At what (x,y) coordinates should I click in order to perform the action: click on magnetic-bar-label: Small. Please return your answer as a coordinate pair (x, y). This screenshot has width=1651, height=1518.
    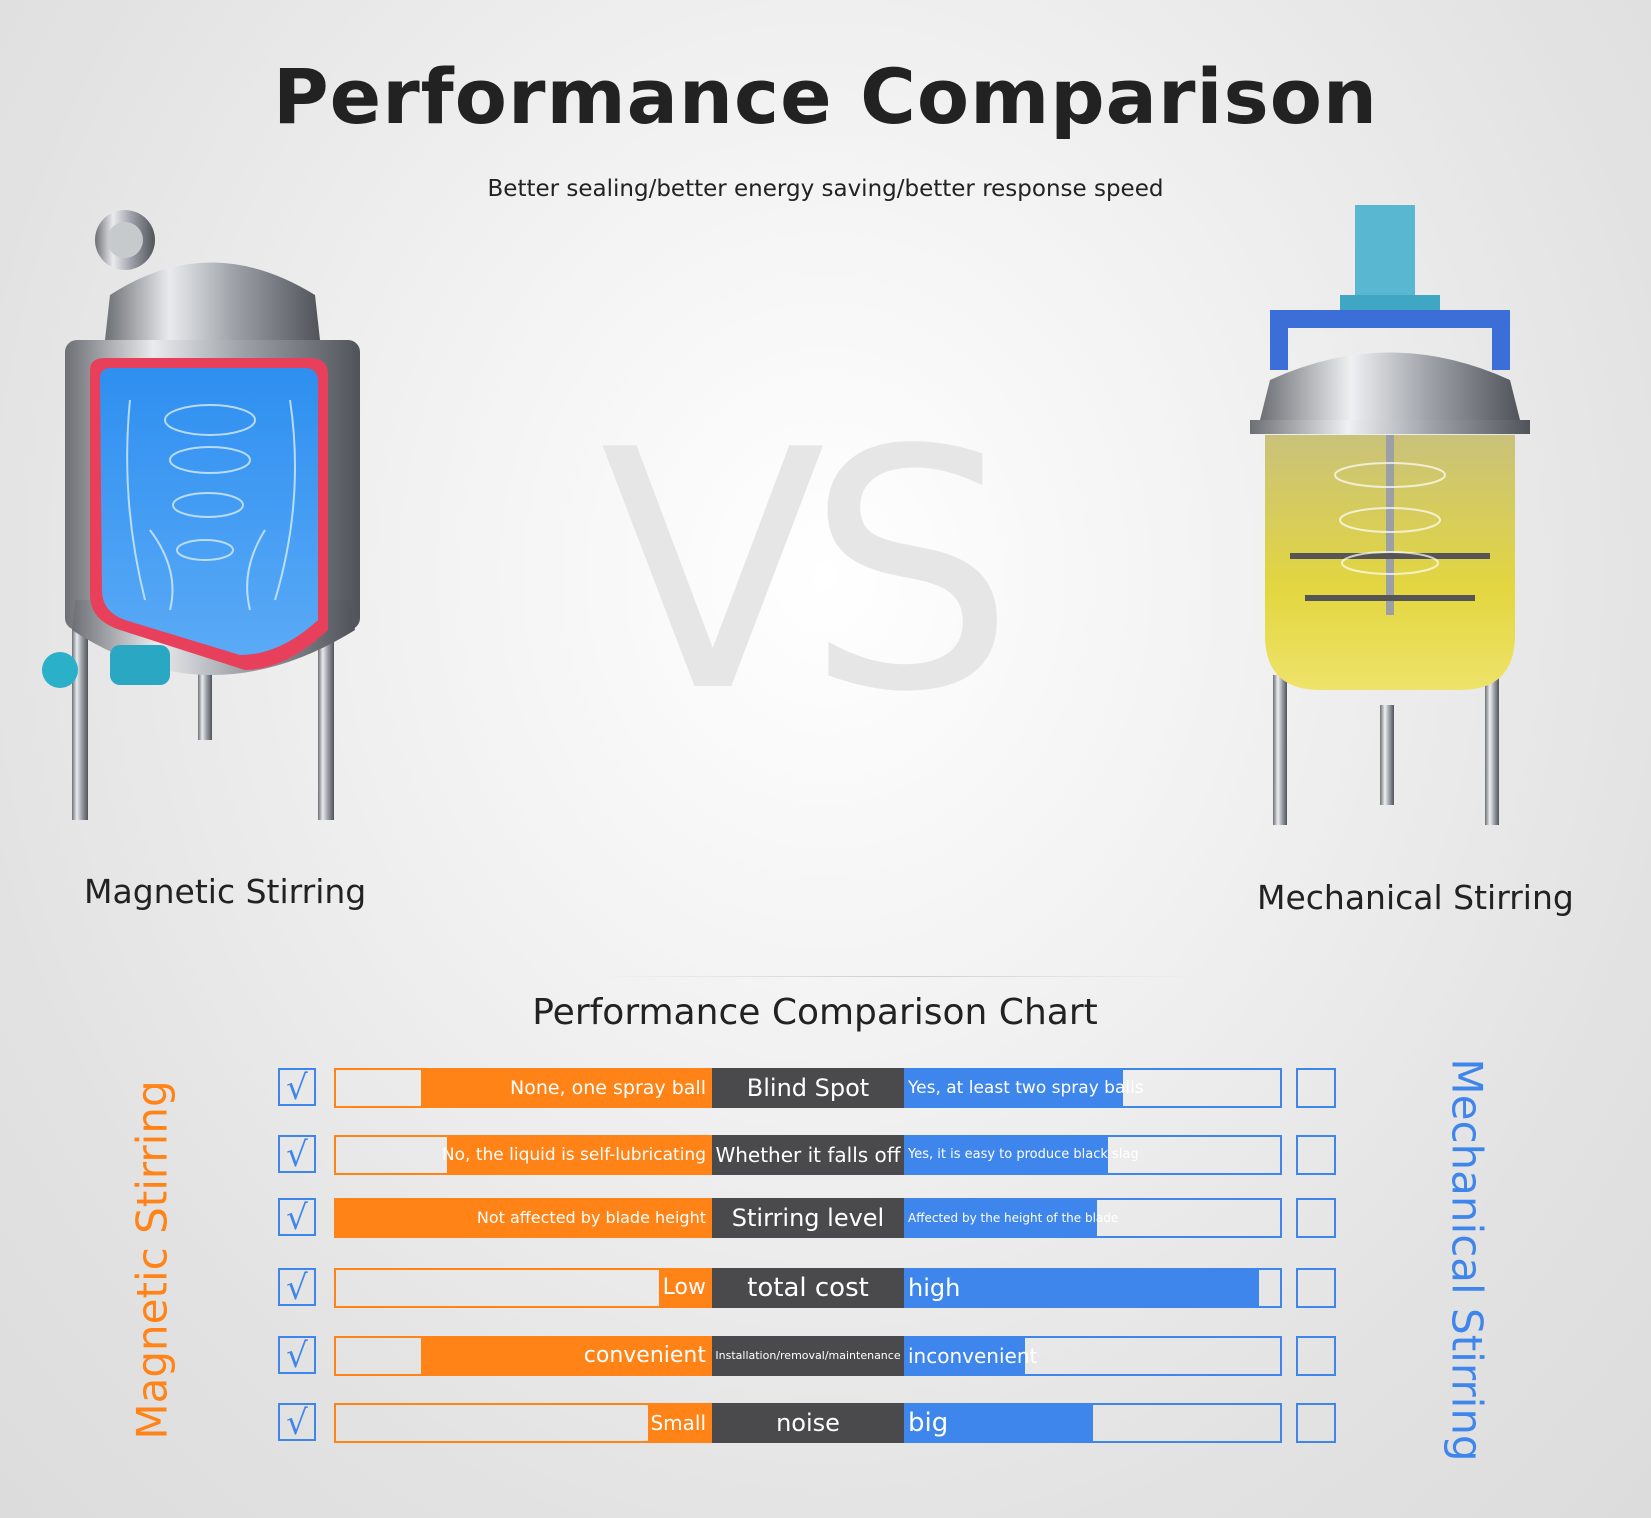
    Looking at the image, I should click on (678, 1423).